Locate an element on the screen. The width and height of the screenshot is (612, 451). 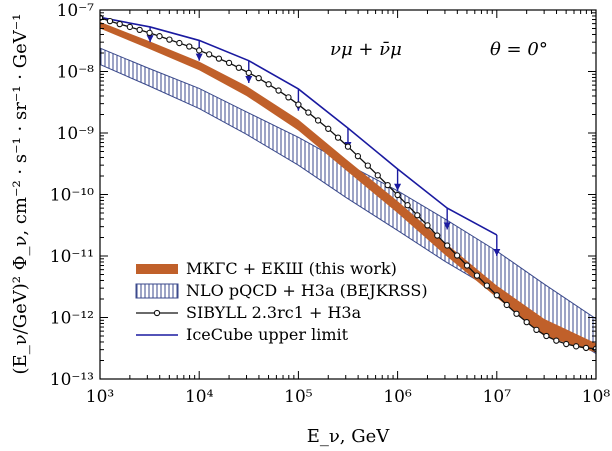
legend-label: NLO pQCD + H3a (BEJKRSS) is located at coordinates (307, 290).